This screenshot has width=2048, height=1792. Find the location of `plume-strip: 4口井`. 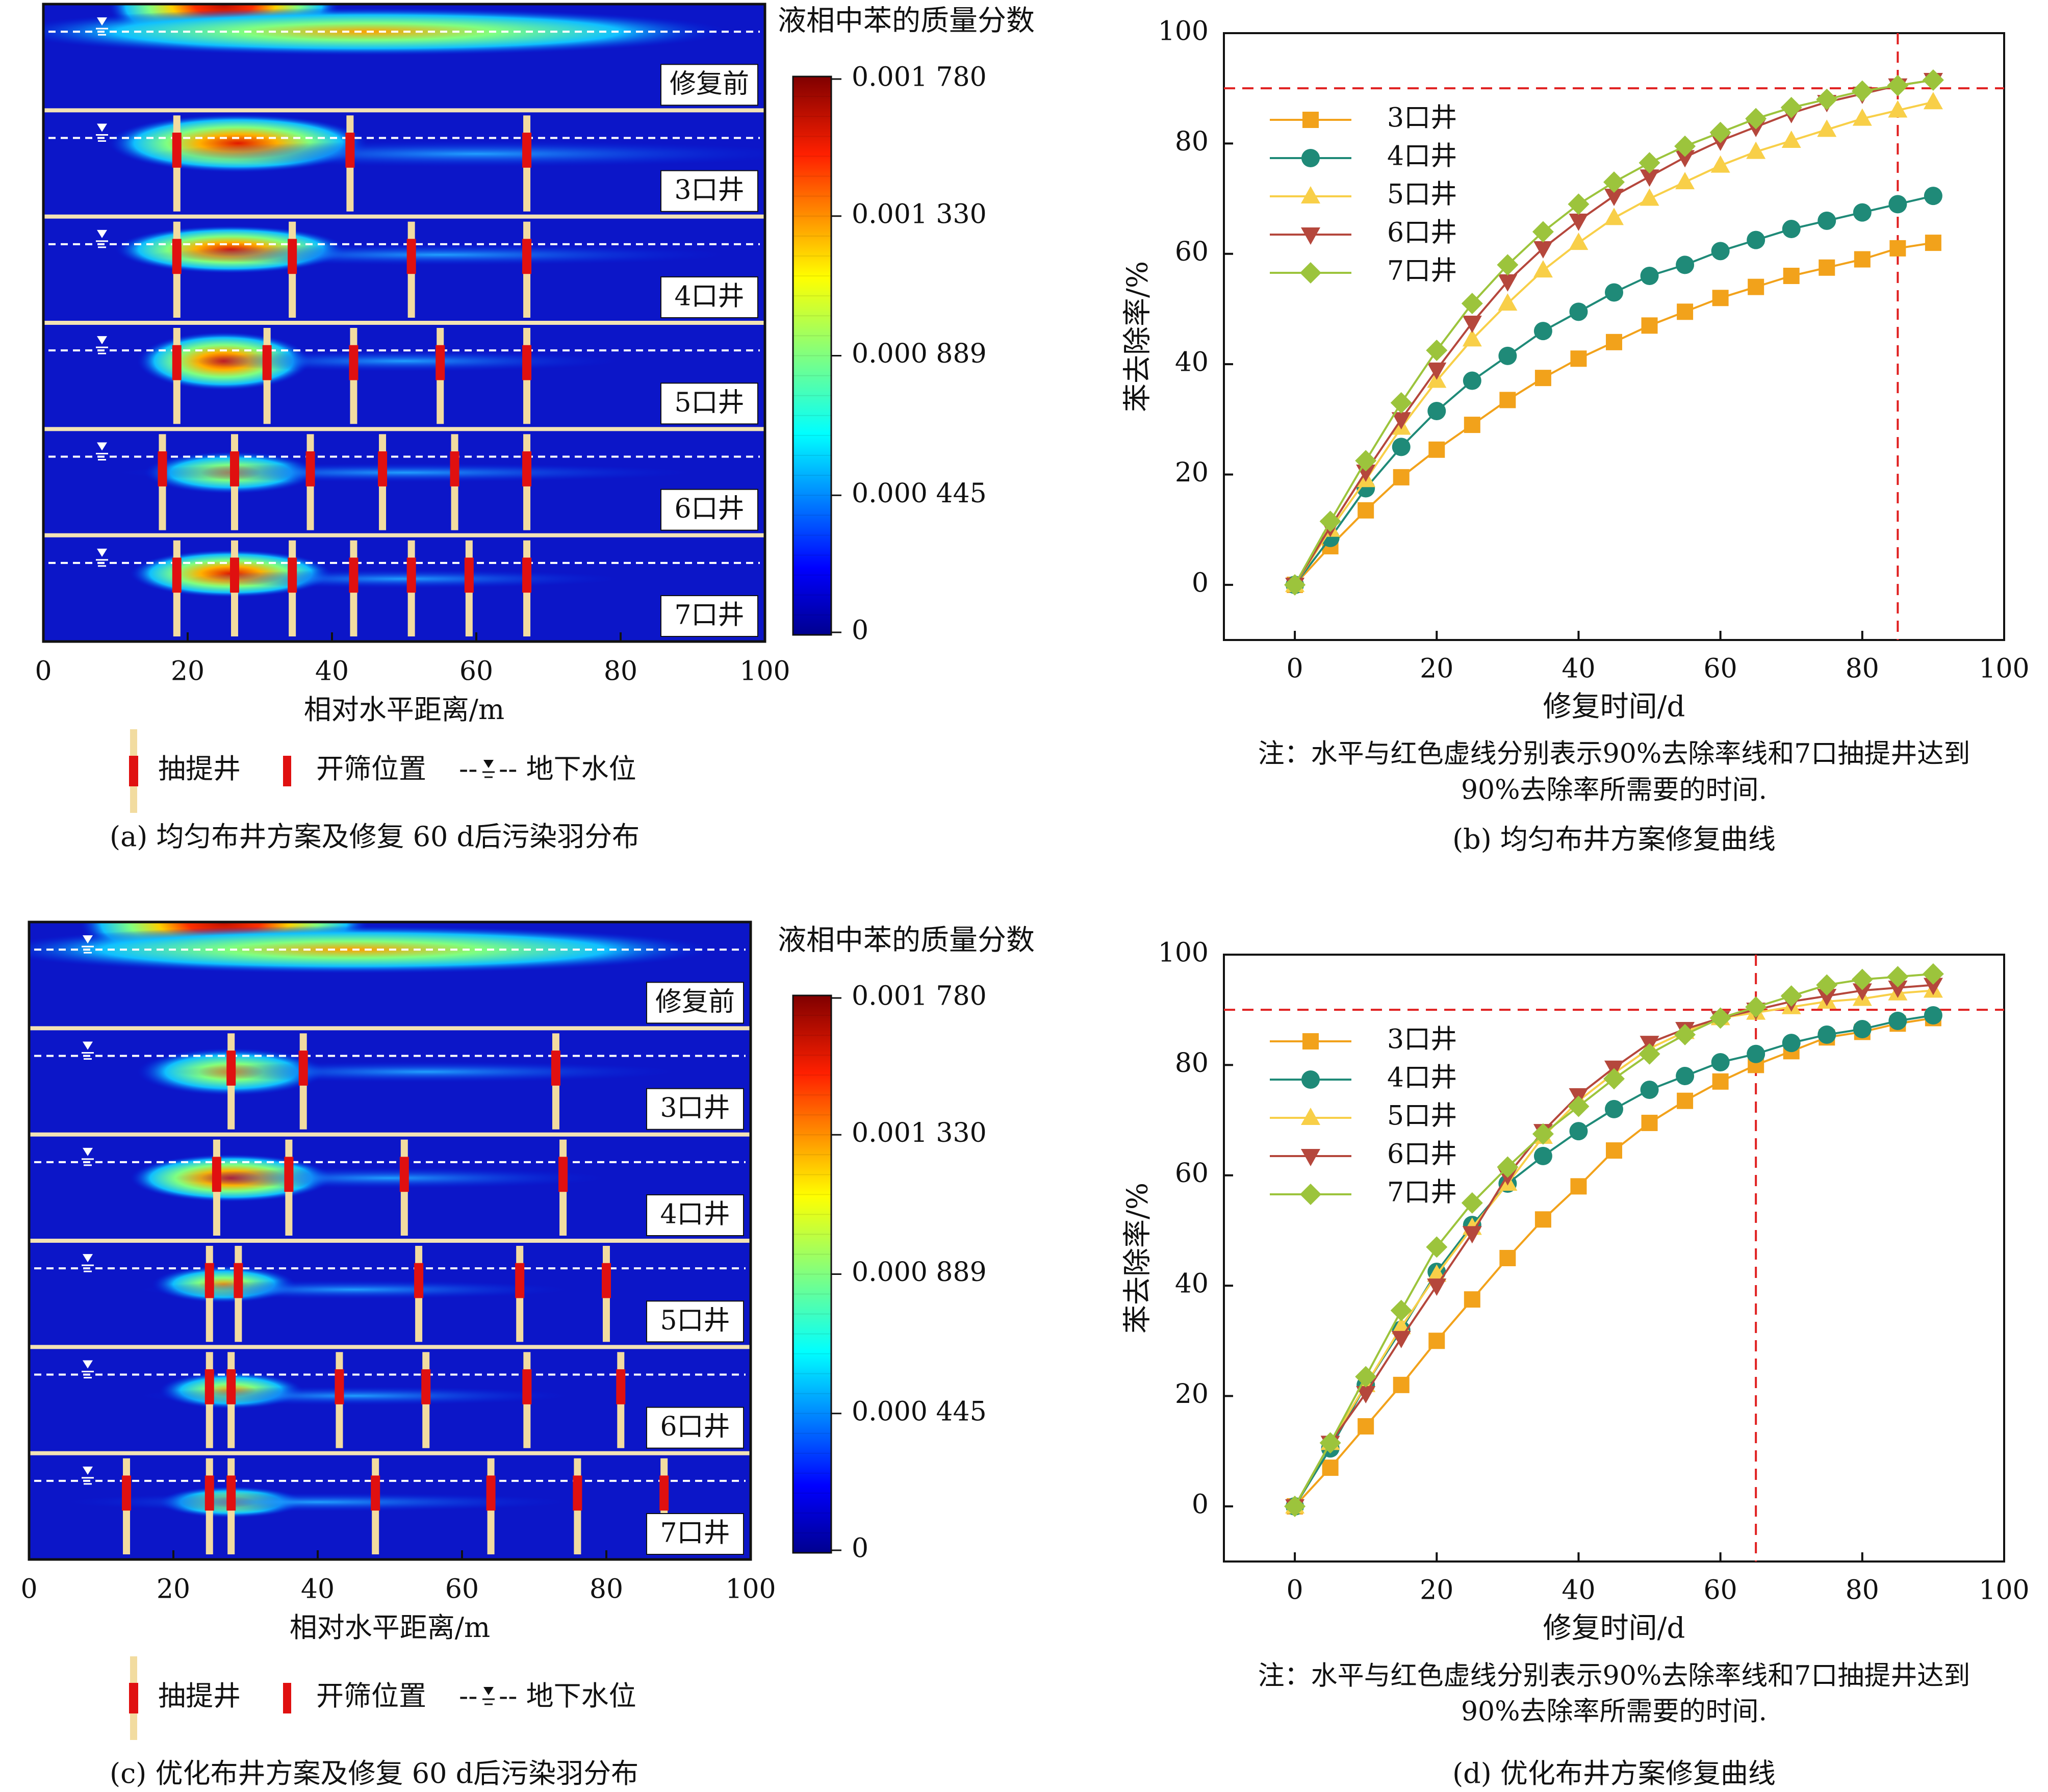

plume-strip: 4口井 is located at coordinates (404, 266).